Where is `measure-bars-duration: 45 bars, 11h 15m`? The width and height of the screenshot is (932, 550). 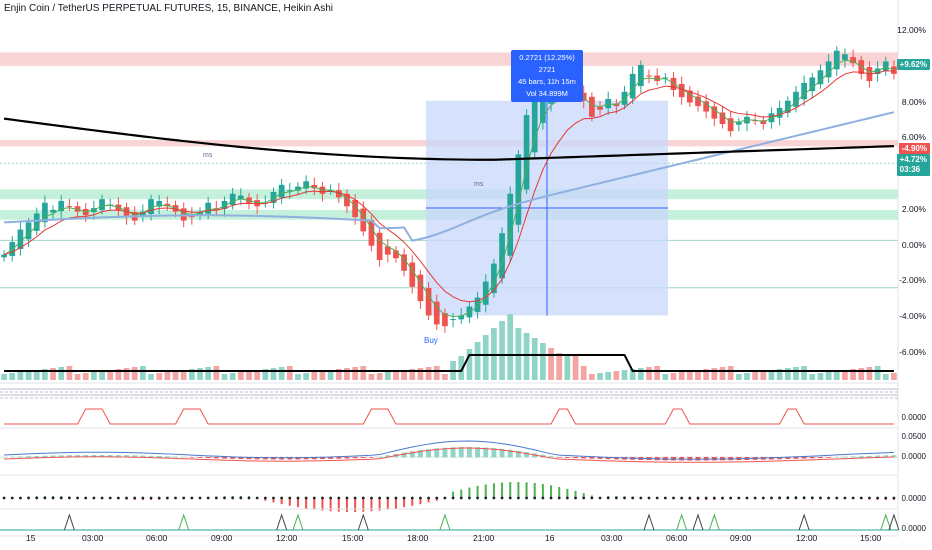
measure-bars-duration: 45 bars, 11h 15m is located at coordinates (547, 81).